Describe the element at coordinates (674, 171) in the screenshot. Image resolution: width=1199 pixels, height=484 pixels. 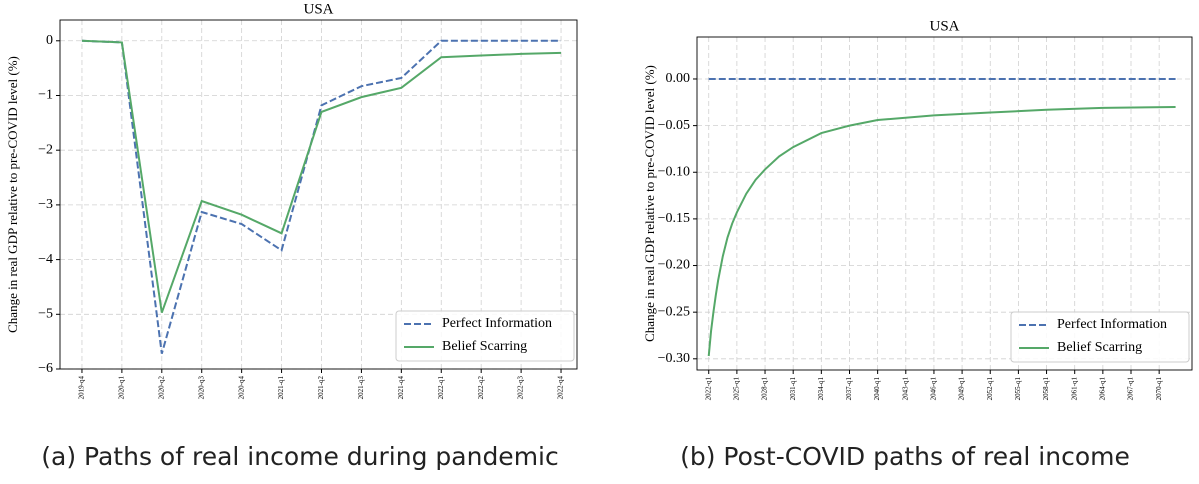
I see `y-tick-label: −0.10` at that location.